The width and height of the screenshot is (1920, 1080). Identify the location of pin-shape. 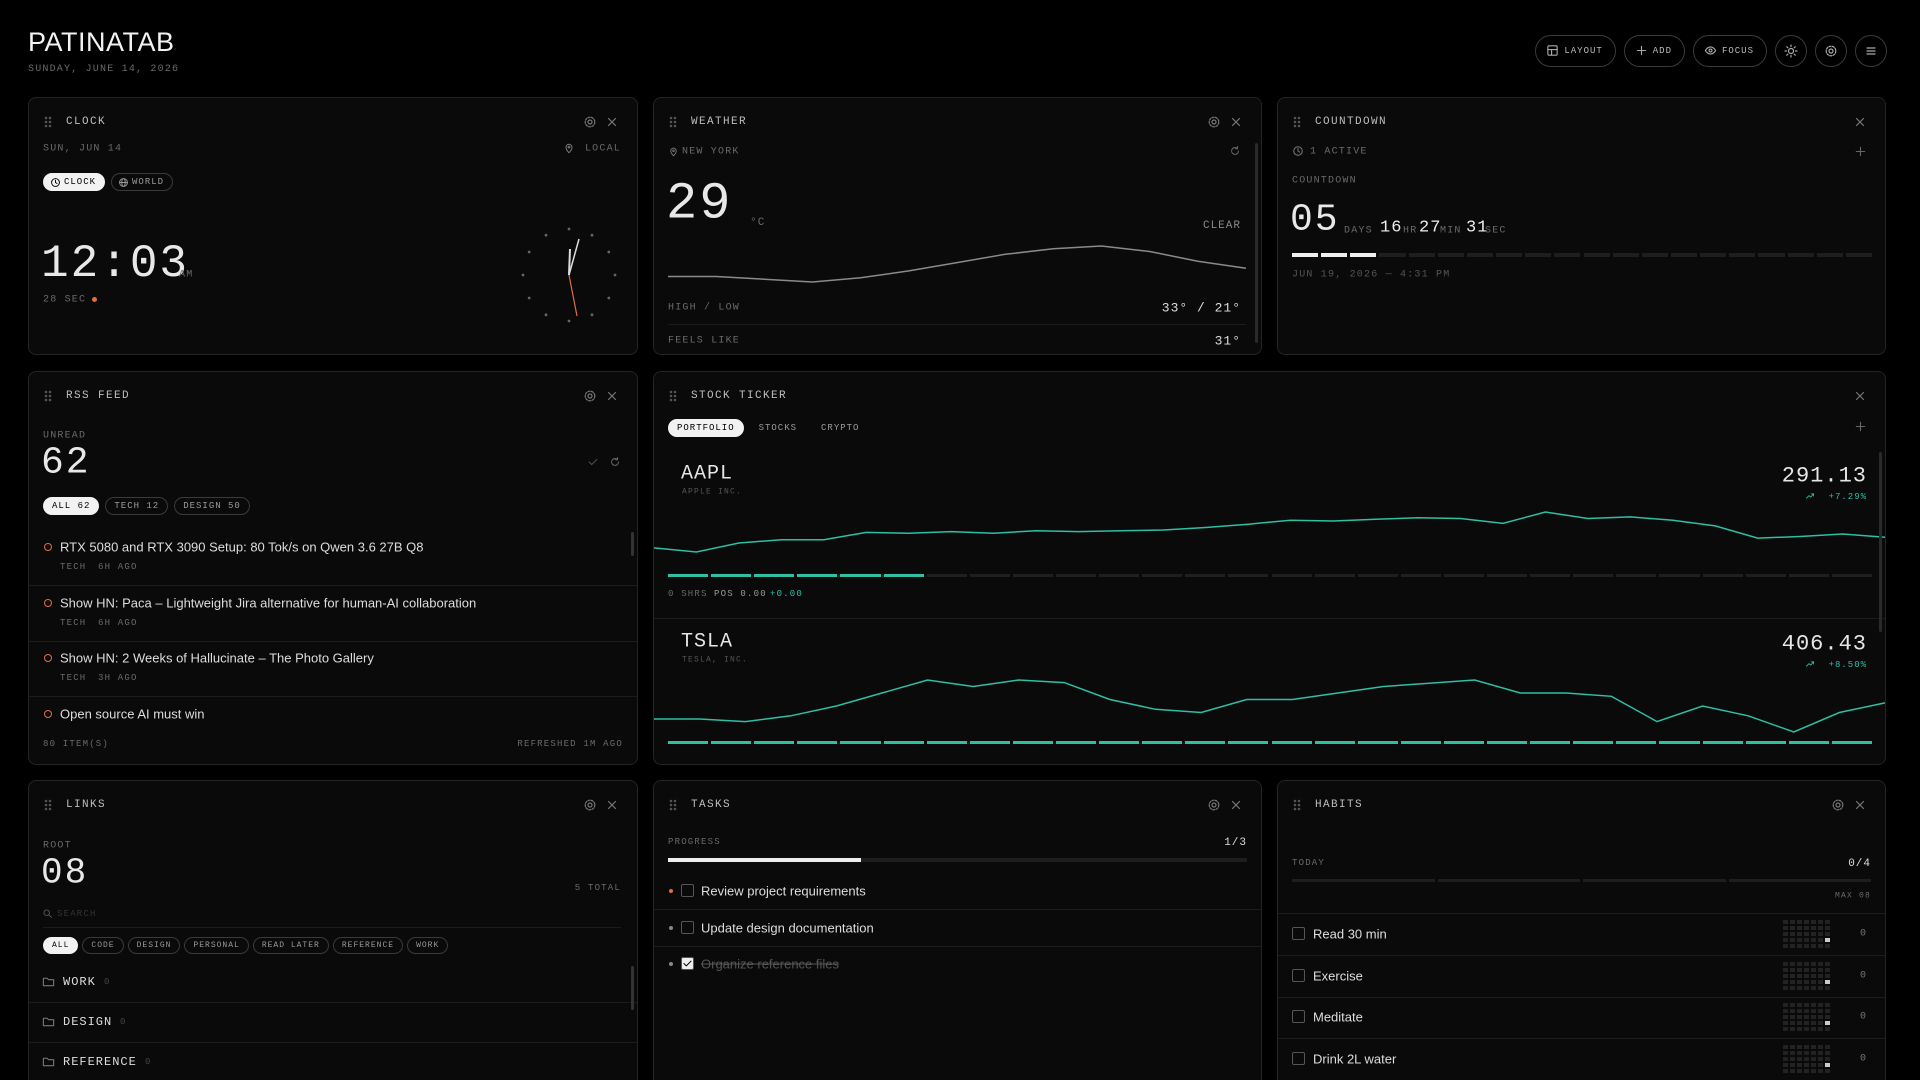
(569, 148).